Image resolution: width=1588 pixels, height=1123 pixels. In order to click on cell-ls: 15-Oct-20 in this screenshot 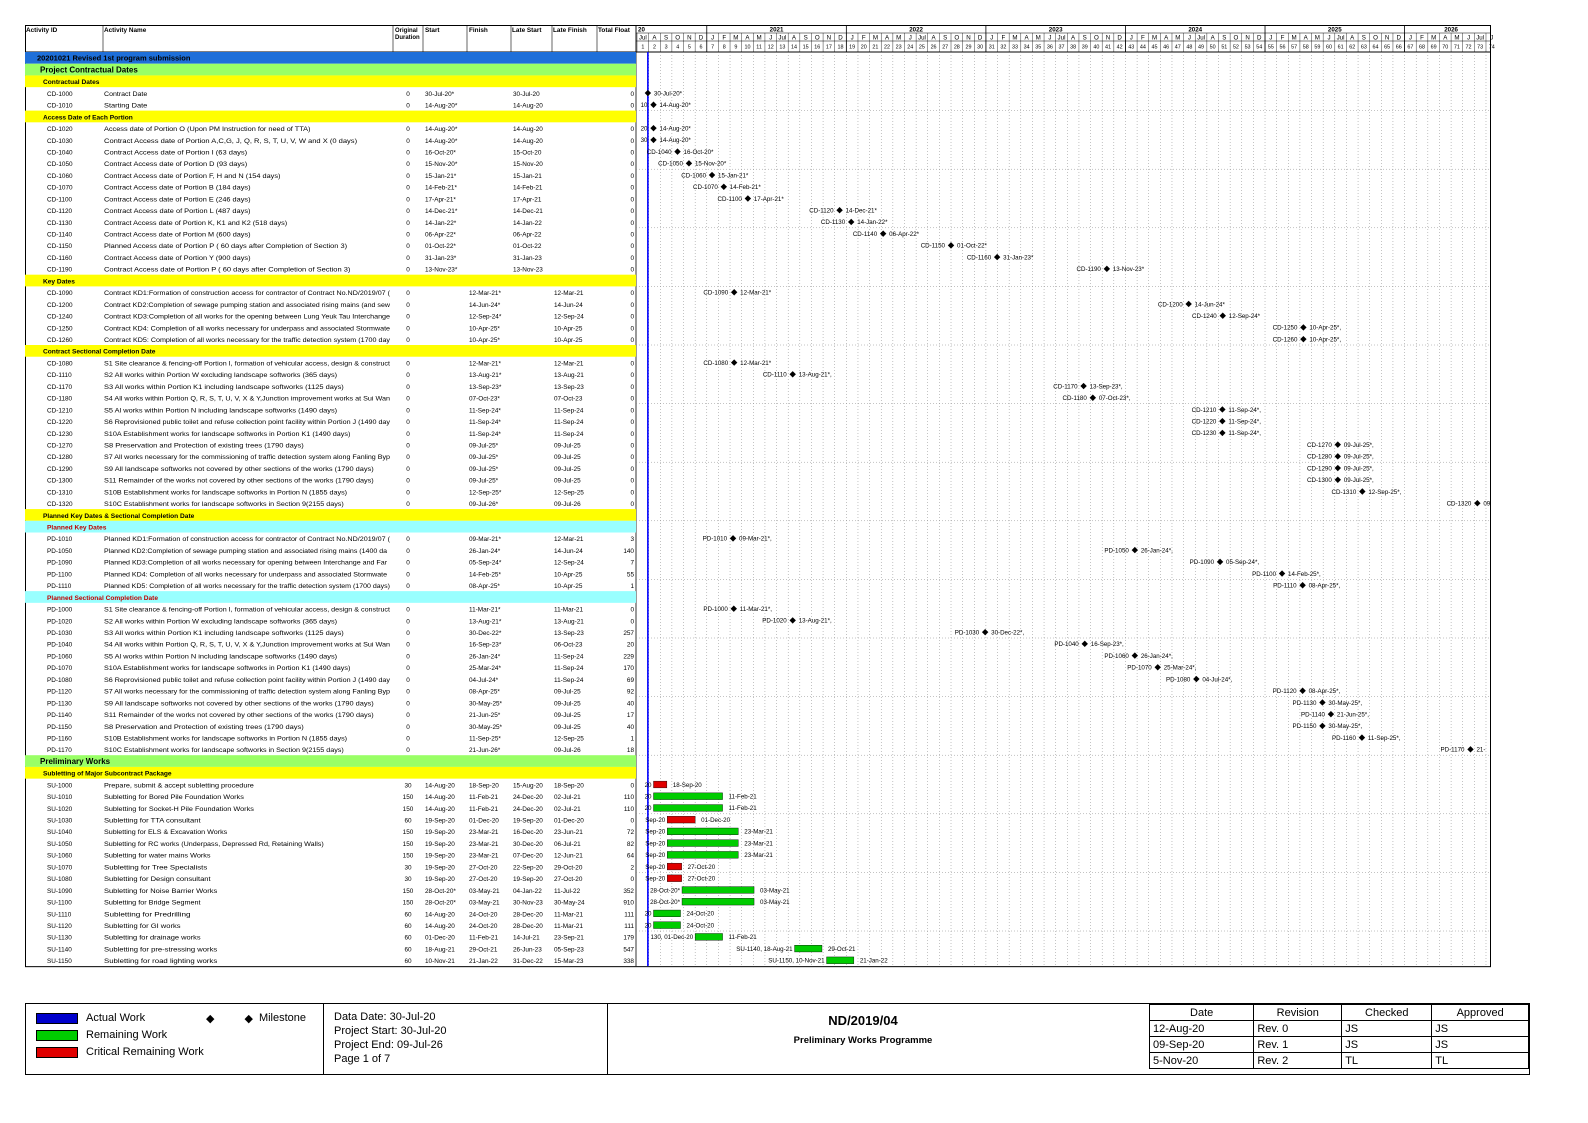, I will do `click(527, 152)`.